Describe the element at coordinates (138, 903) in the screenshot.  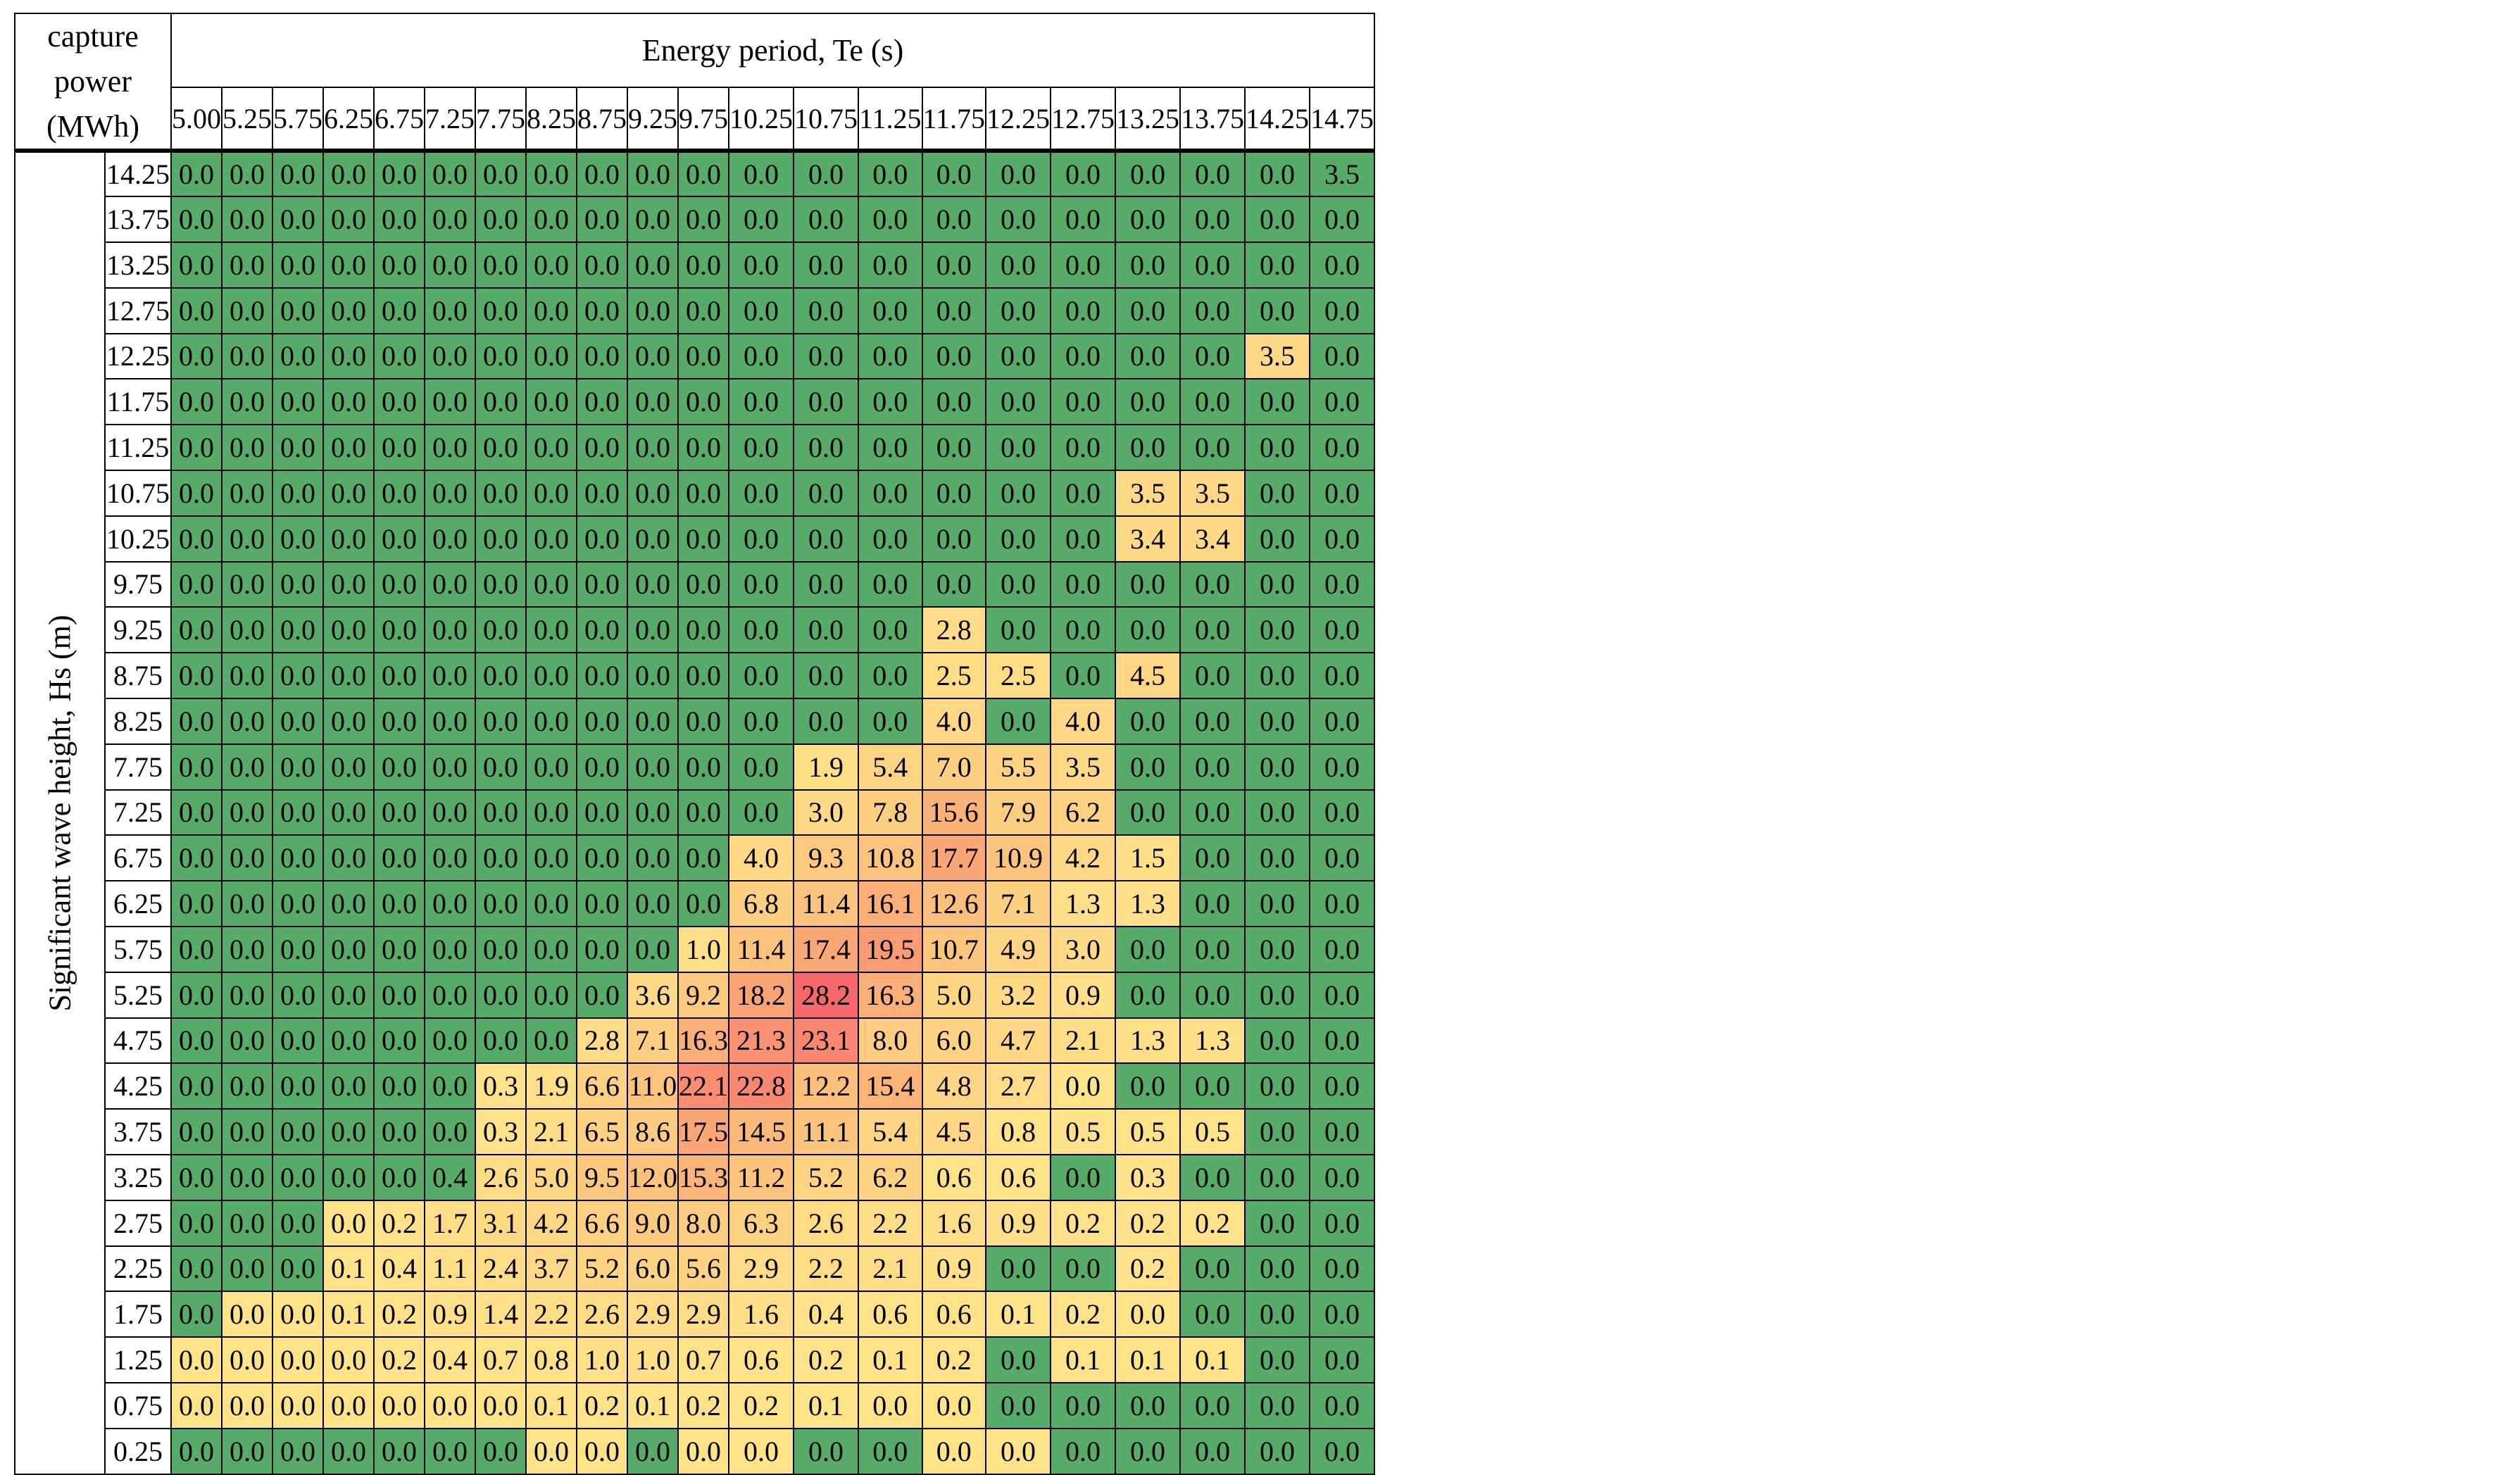
I see `row-header-hs-6.25: 6.25` at that location.